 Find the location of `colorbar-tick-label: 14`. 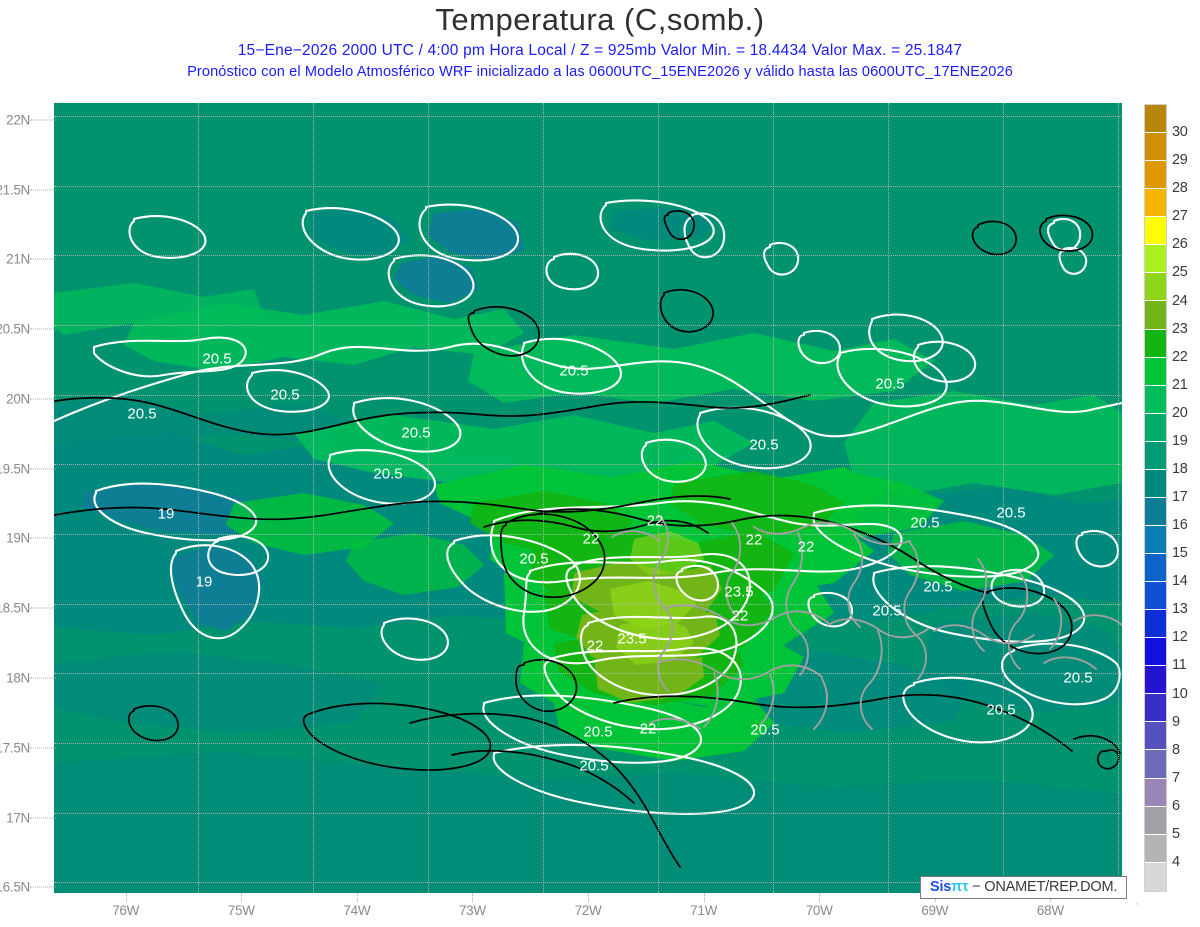

colorbar-tick-label: 14 is located at coordinates (1180, 581).